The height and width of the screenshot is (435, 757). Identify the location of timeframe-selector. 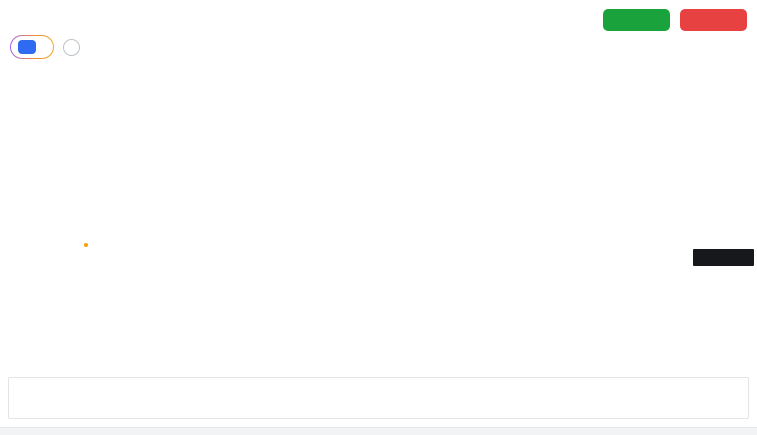
(378, 398).